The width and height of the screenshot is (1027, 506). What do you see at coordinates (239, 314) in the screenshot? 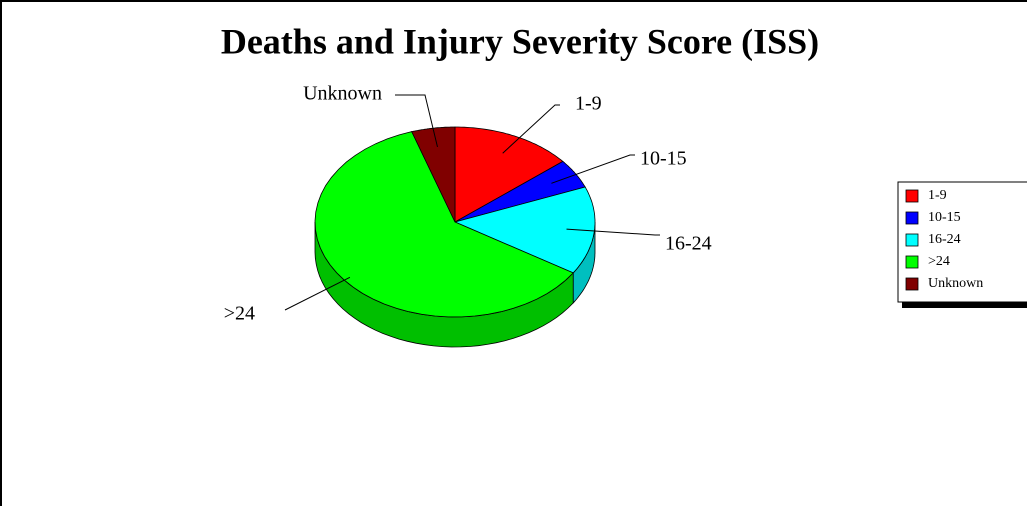
I see `slice-label: >24` at bounding box center [239, 314].